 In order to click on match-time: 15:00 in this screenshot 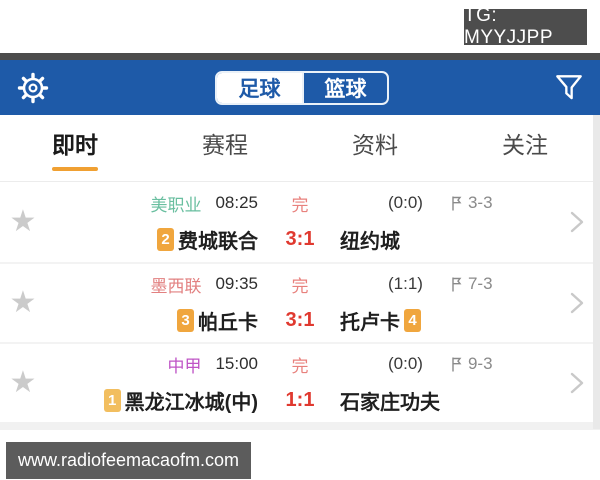, I will do `click(236, 363)`.